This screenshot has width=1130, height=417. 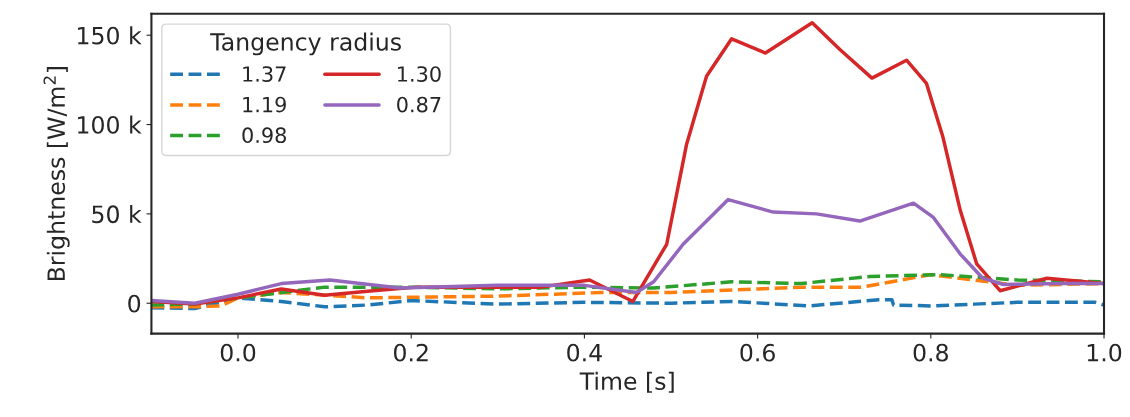 What do you see at coordinates (411, 352) in the screenshot?
I see `x-tick-label: 0.2` at bounding box center [411, 352].